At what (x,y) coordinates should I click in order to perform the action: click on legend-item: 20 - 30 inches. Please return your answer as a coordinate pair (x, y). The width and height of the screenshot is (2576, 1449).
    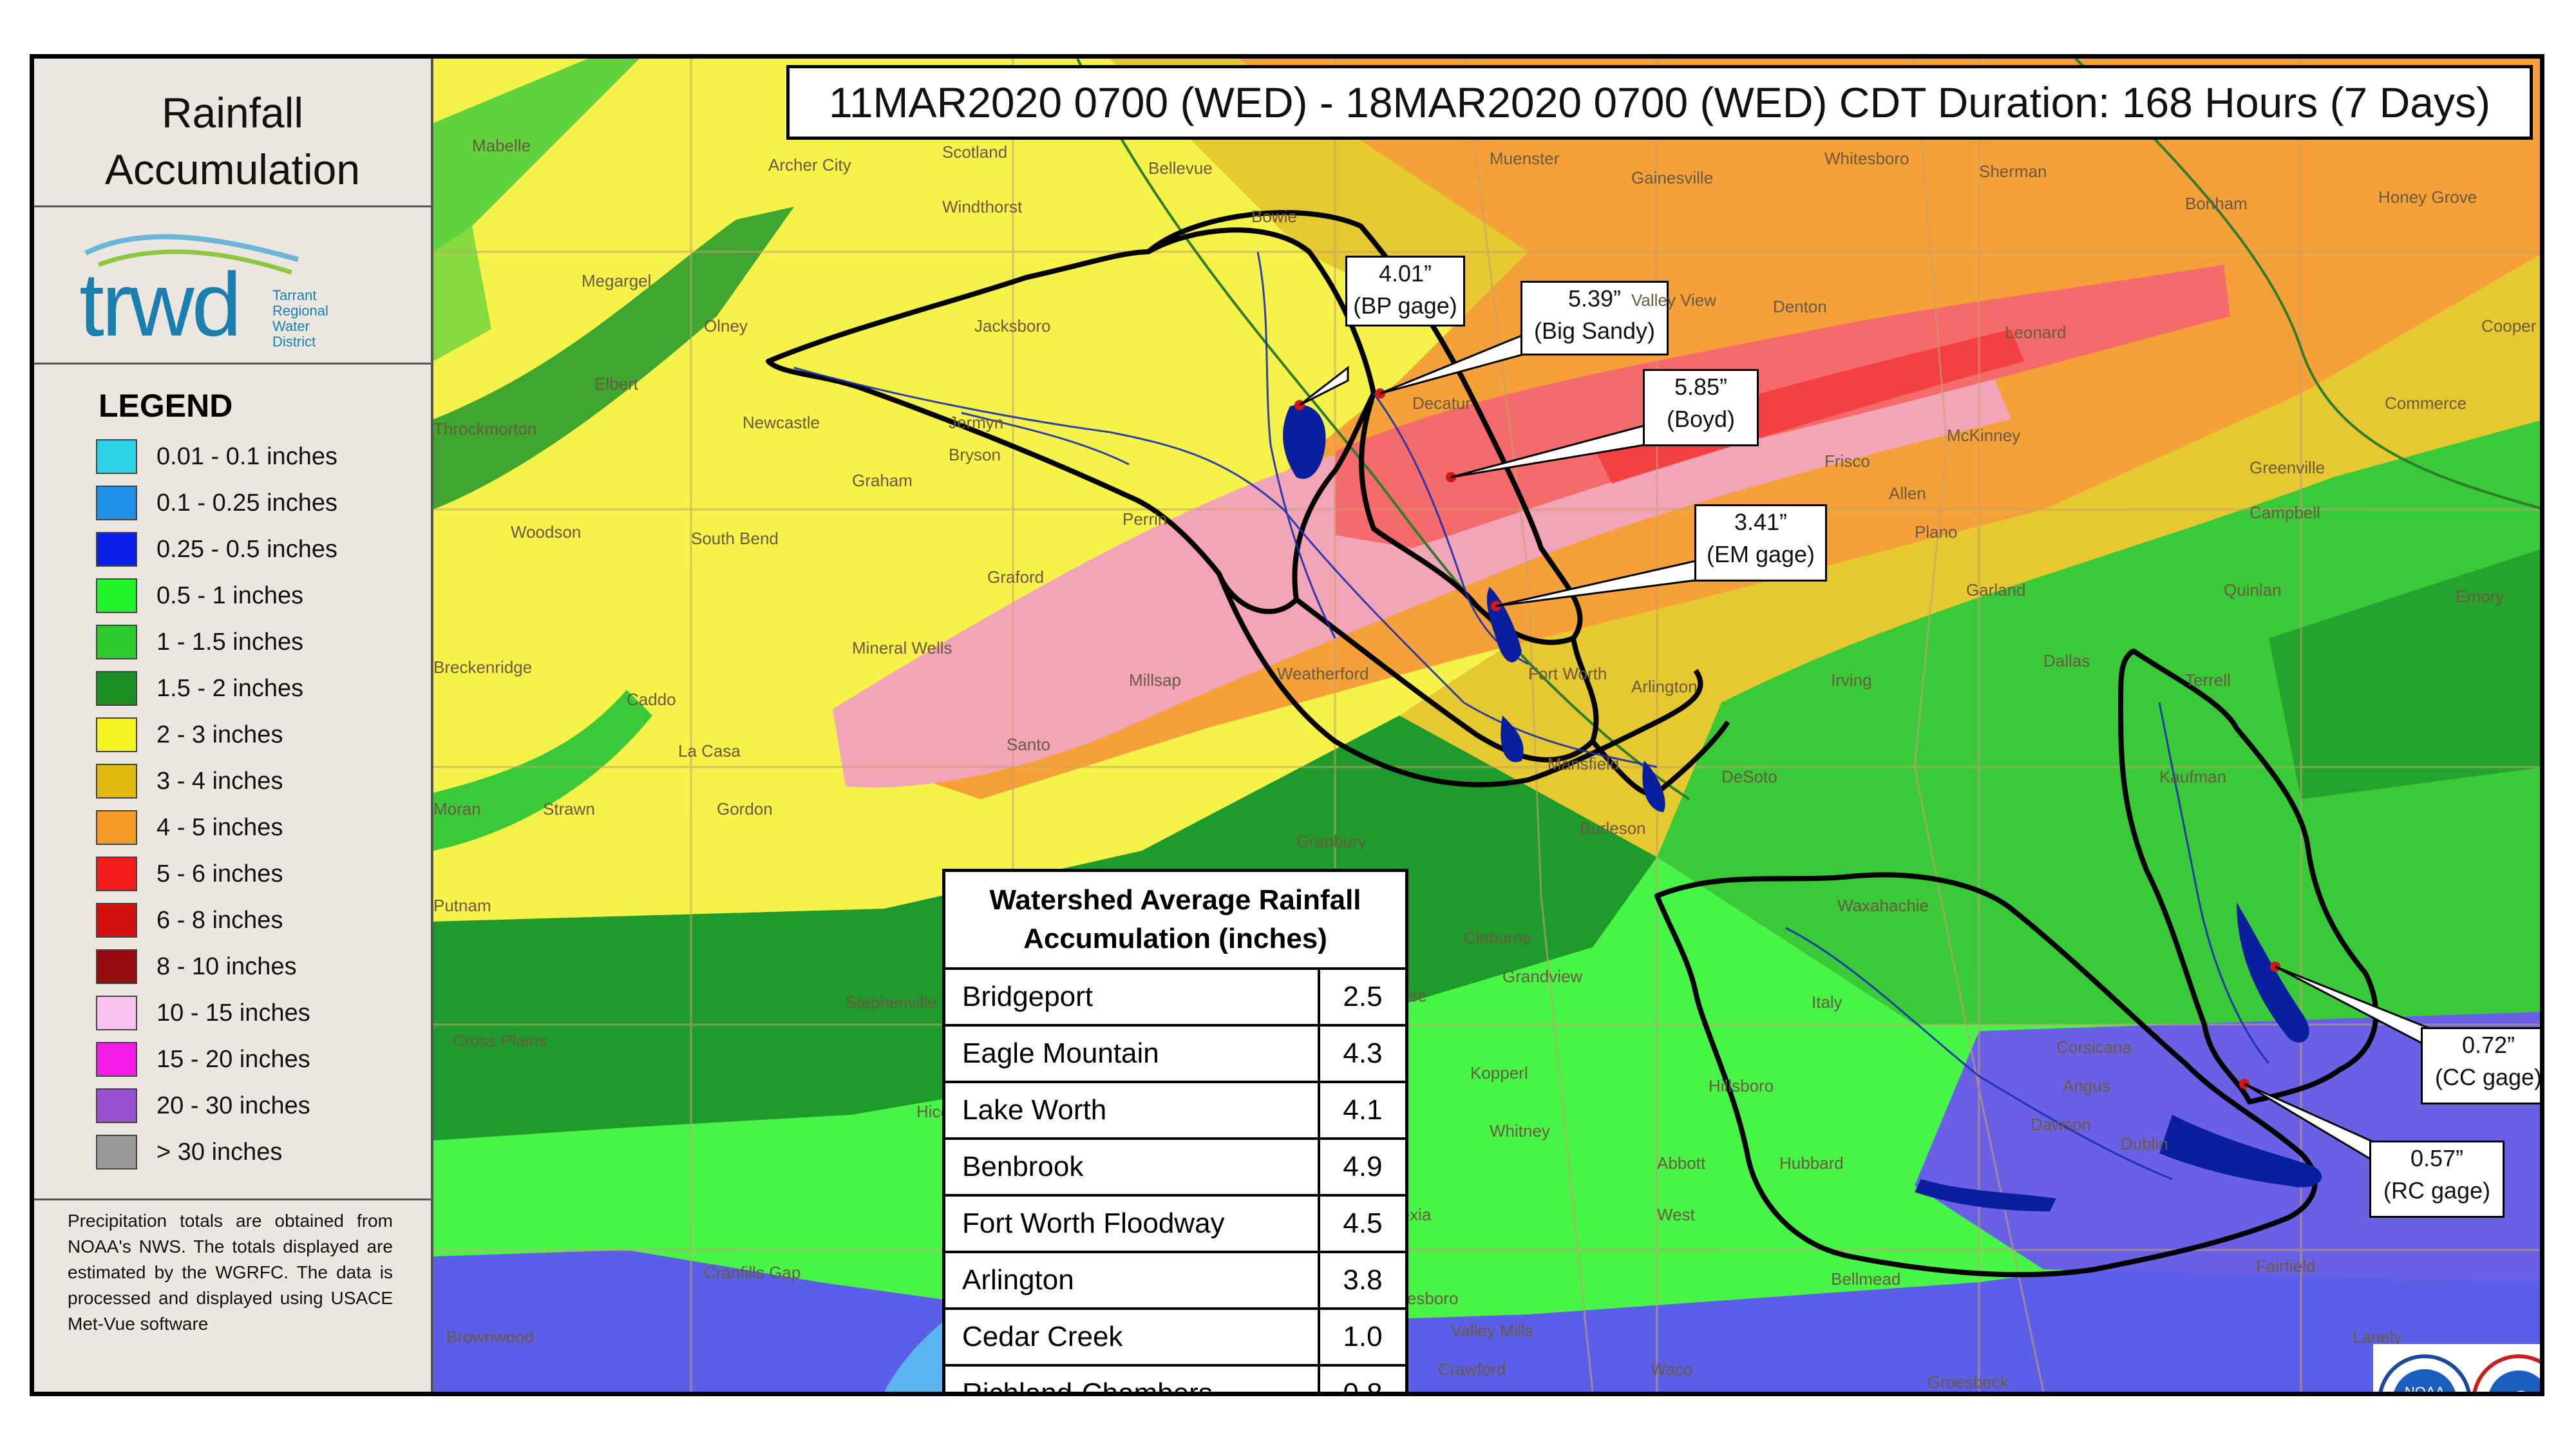
    Looking at the image, I should click on (203, 1106).